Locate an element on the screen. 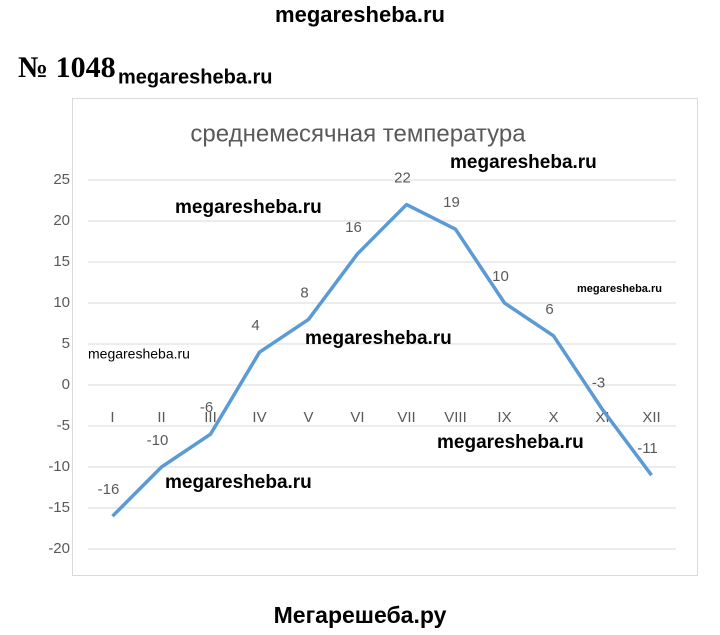 Image resolution: width=720 pixels, height=635 pixels. x-tick-label: VIII is located at coordinates (455, 417).